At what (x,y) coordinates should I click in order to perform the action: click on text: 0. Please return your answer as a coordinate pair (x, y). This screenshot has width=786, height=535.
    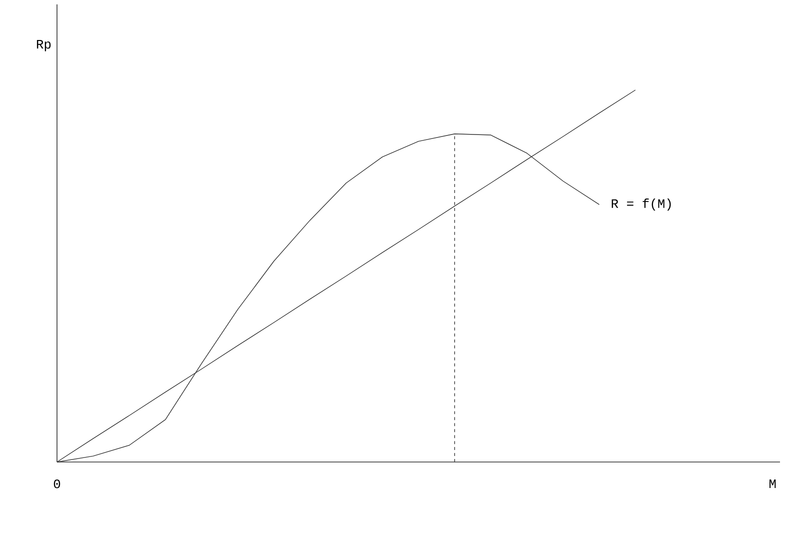
    Looking at the image, I should click on (57, 484).